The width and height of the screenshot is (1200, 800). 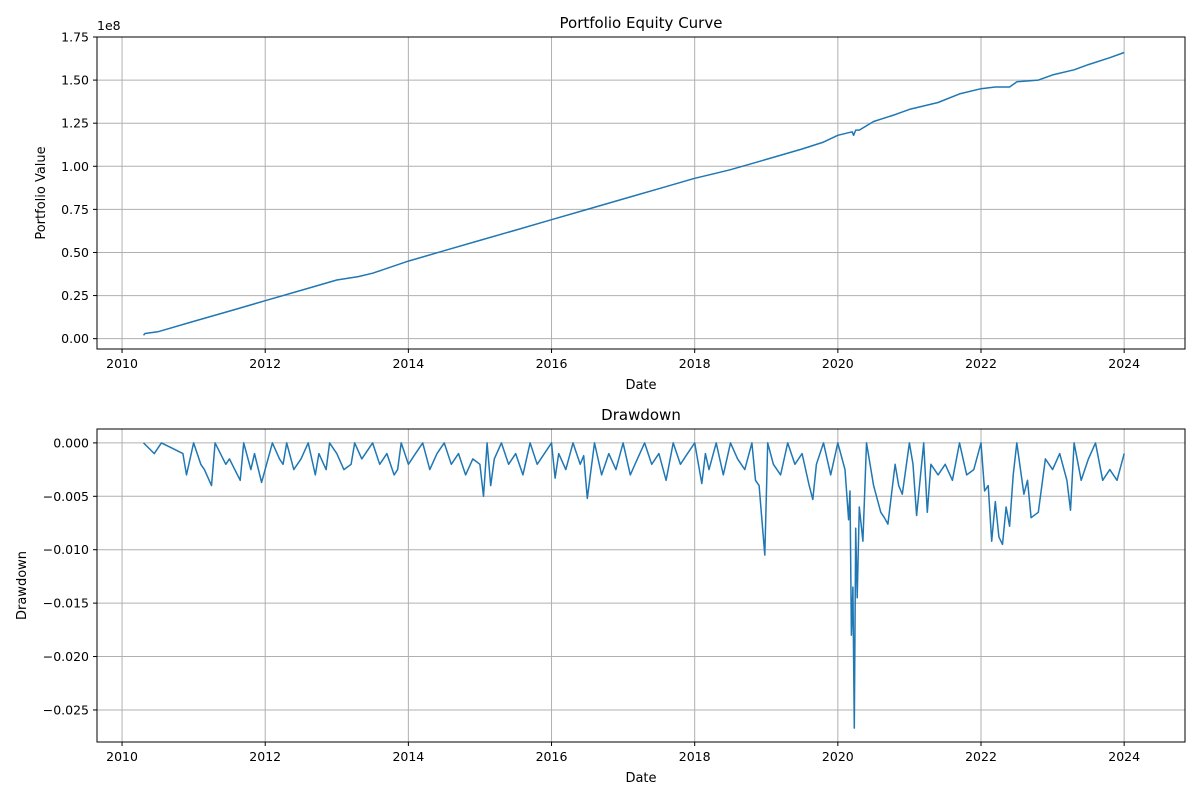 I want to click on drawdown-x-tick-label: 2022, so click(x=981, y=756).